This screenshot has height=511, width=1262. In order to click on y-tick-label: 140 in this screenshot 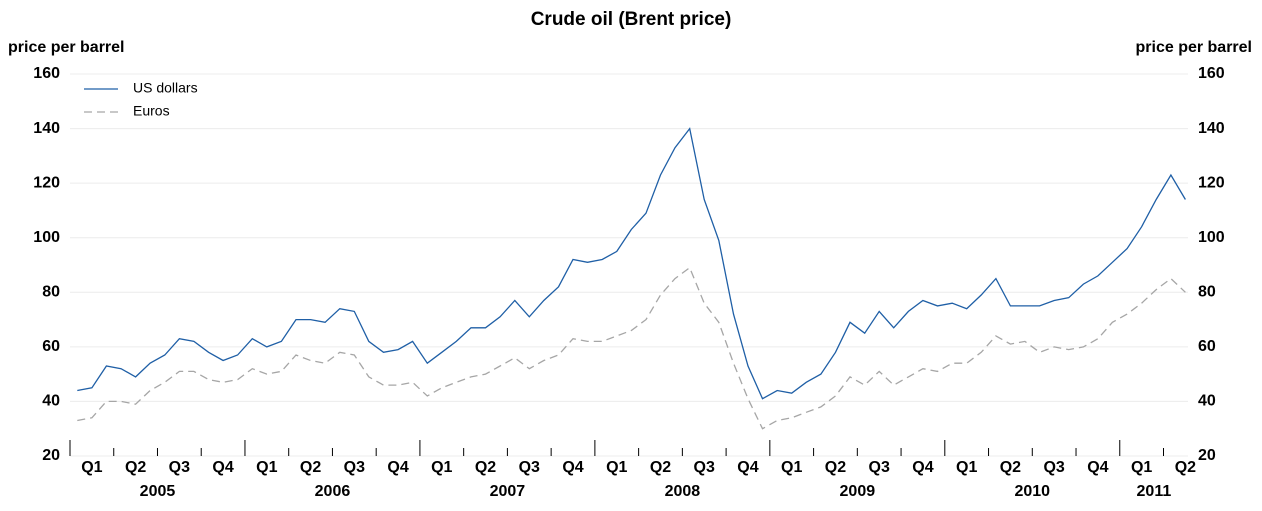, I will do `click(46, 128)`.